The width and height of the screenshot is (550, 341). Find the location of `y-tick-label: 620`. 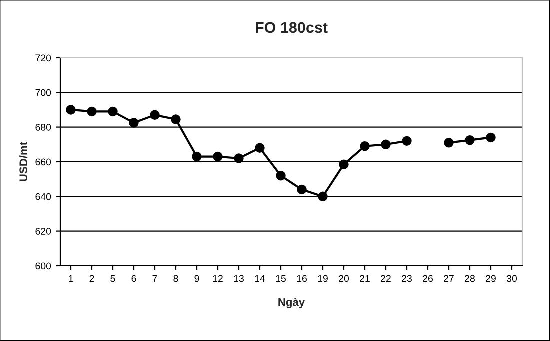

y-tick-label: 620 is located at coordinates (44, 231).